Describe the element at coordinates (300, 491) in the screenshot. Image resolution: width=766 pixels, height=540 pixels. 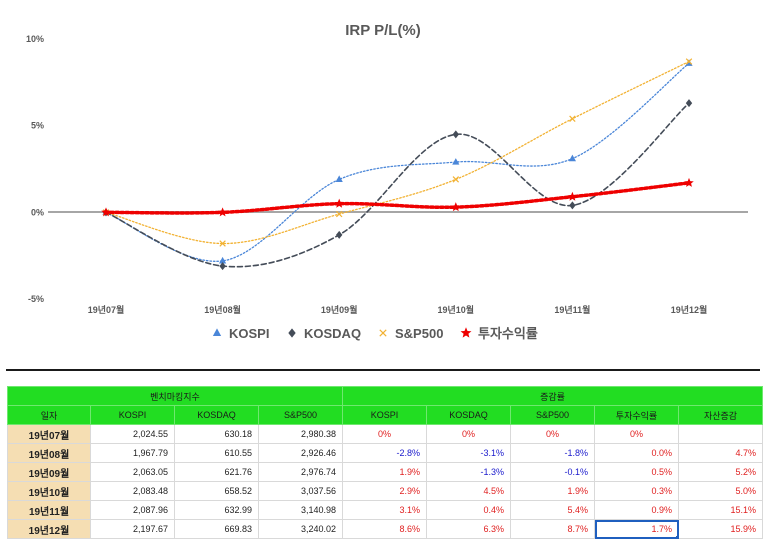
I see `sp500-cell: 3,037.56` at that location.